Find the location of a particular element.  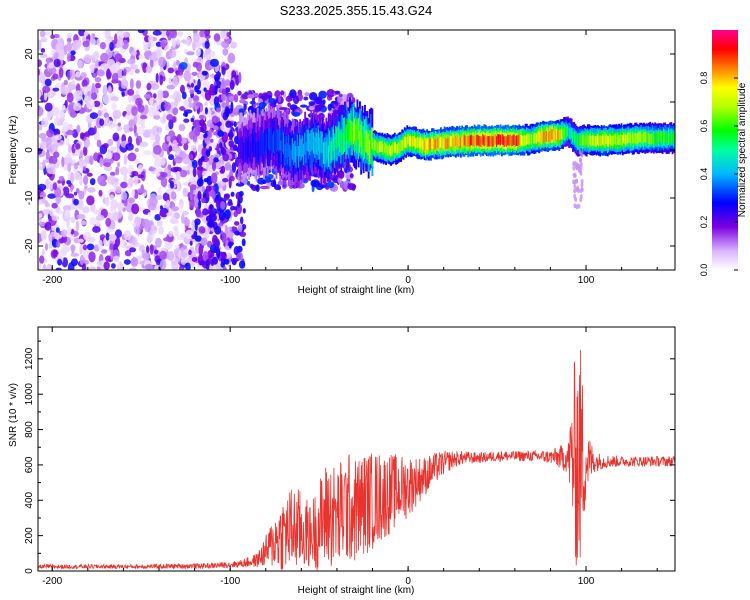

colorbar-tick-label: 0.8 is located at coordinates (704, 78).